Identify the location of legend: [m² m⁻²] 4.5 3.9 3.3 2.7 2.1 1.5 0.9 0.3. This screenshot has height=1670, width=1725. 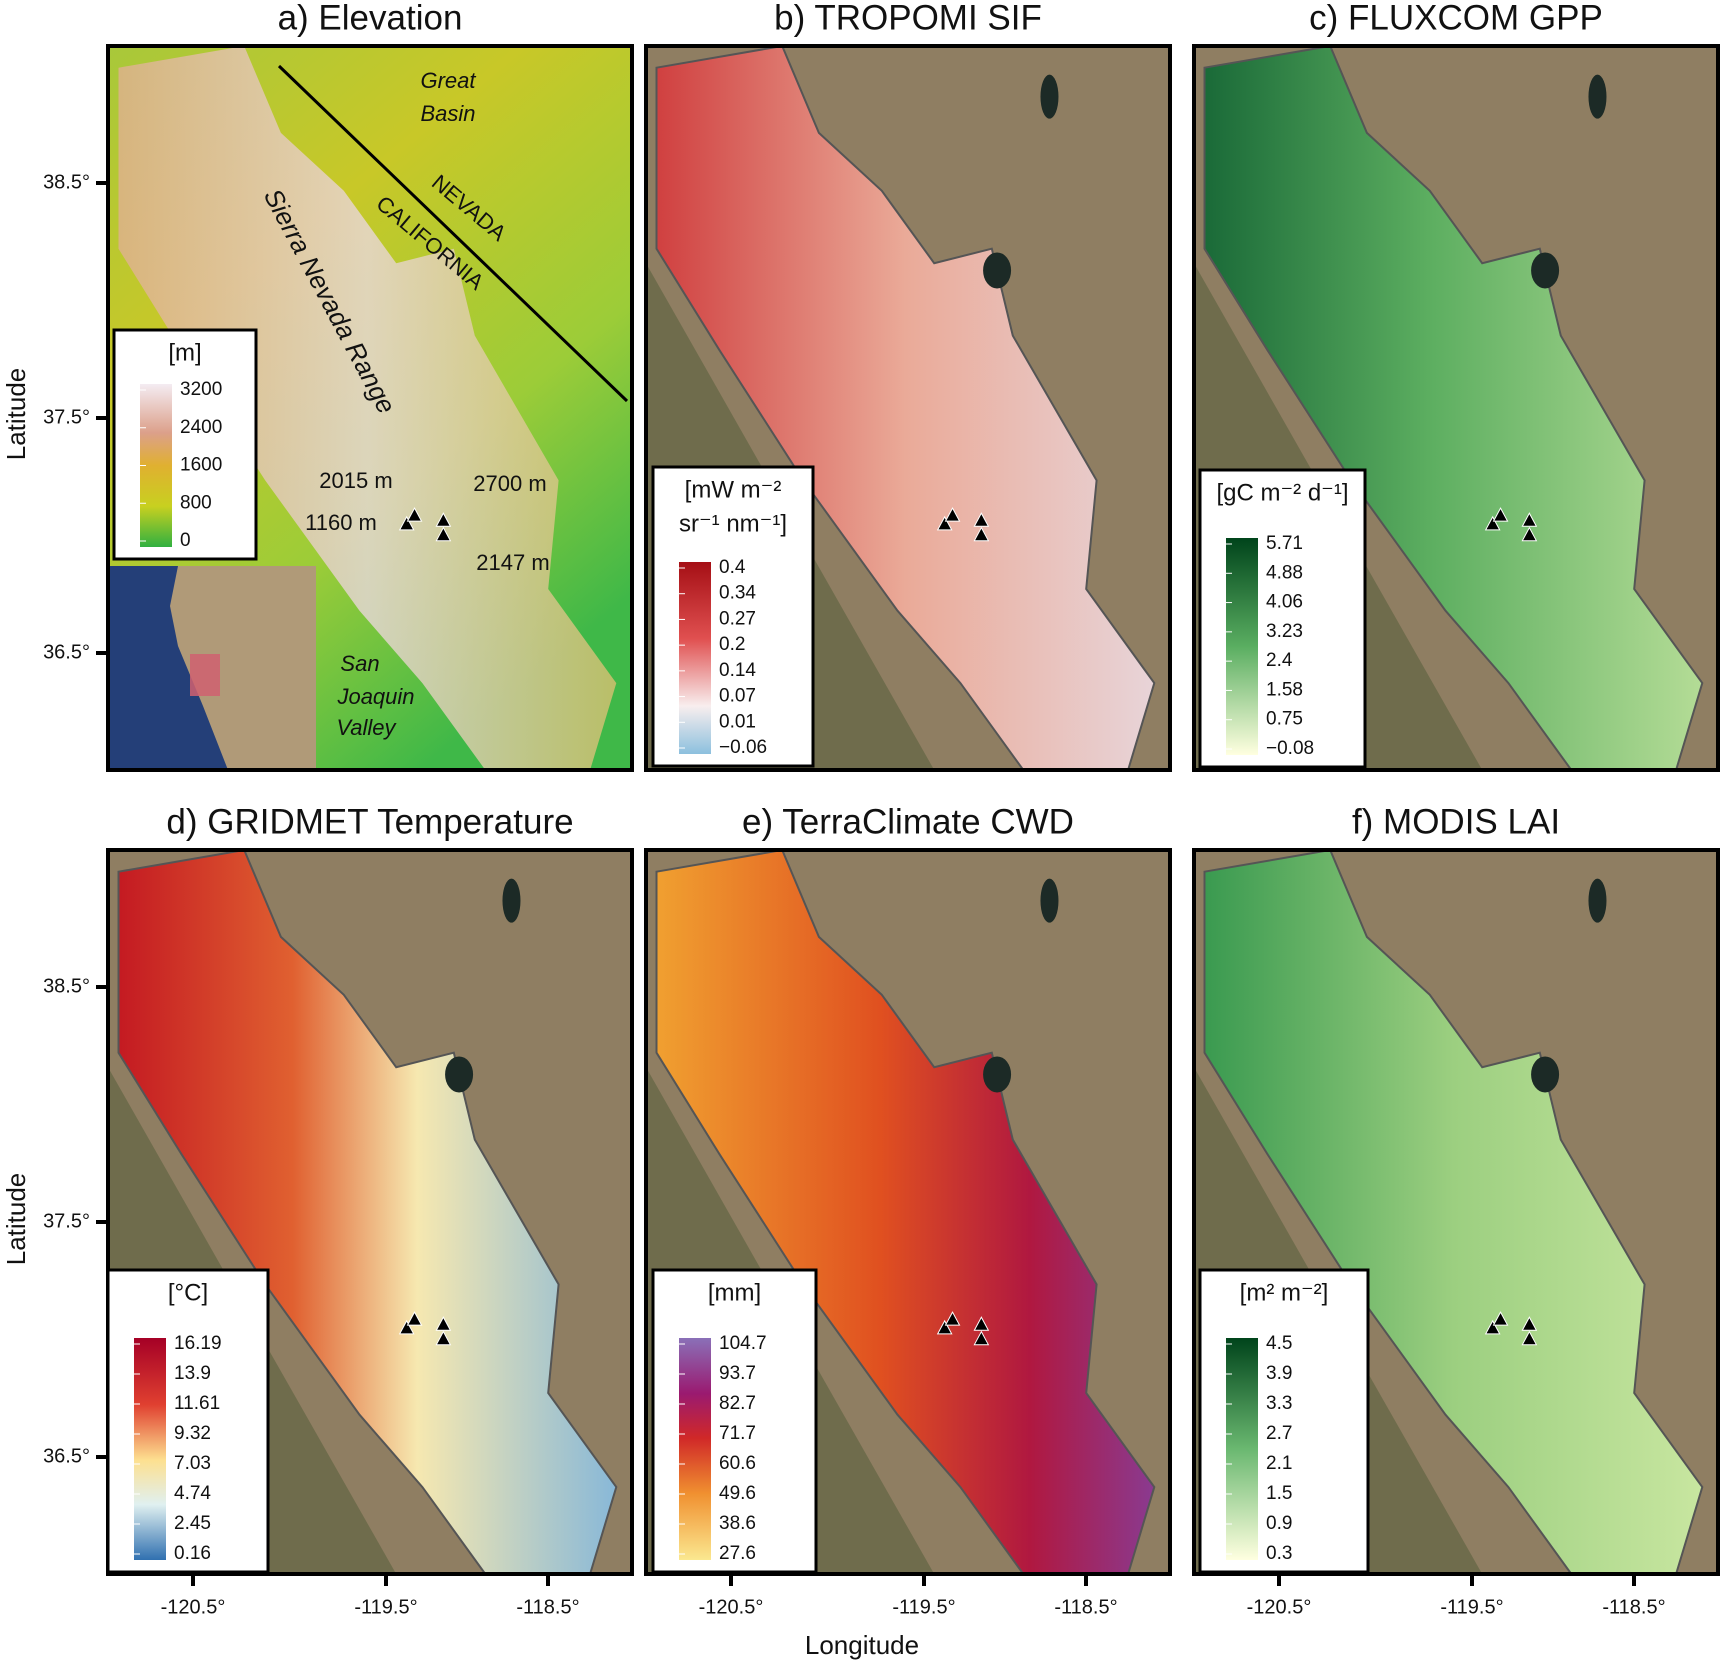
(1284, 1421).